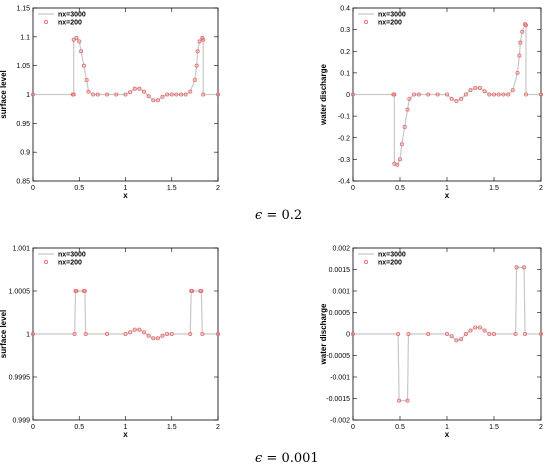 The image size is (550, 467). I want to click on caption-top-text: = 0.2, so click(284, 215).